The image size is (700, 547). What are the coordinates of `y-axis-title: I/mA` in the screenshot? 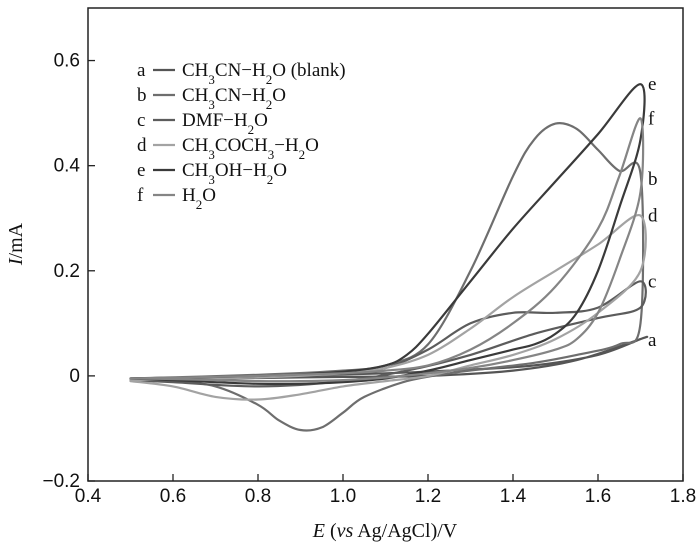 It's located at (16, 244).